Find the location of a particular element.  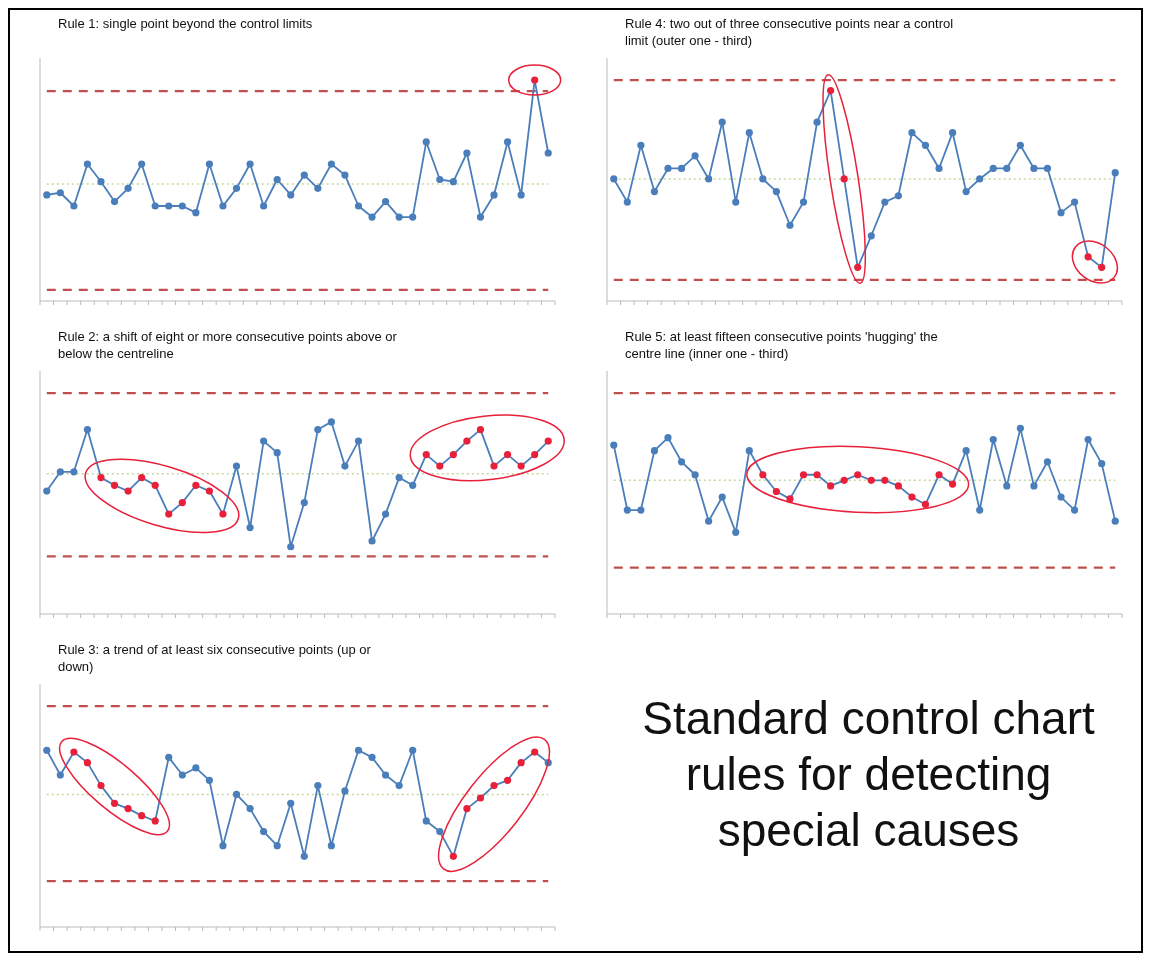

chart-title: Rule 4: two out of three consecutive points near a control limit (outer one - third) is located at coordinates (789, 32).